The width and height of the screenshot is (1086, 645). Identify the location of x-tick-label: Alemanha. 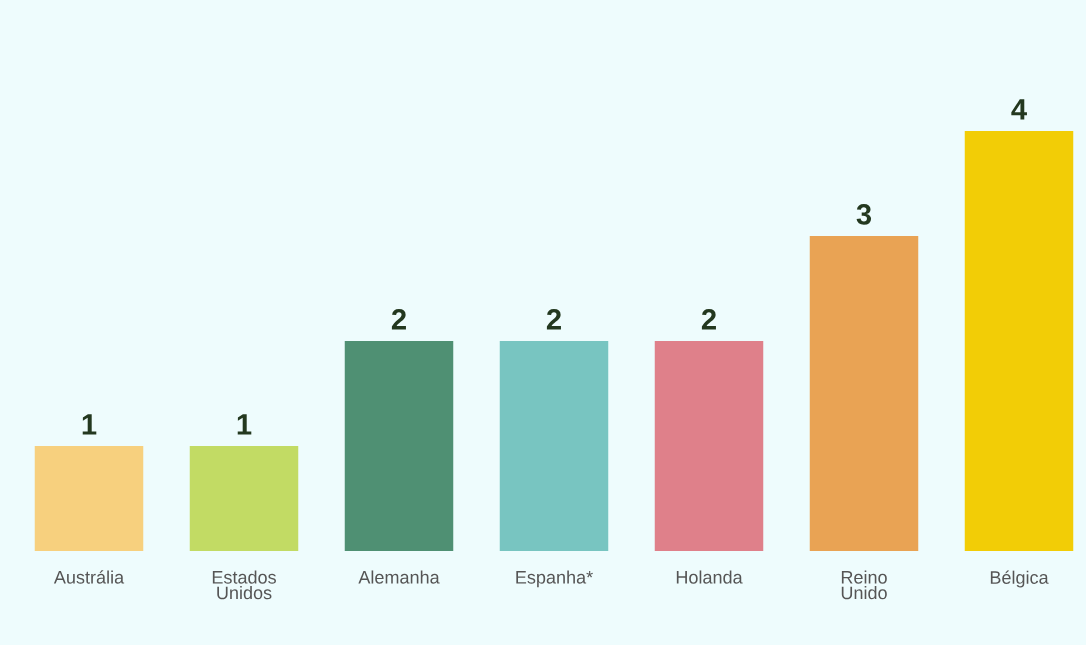
(399, 577).